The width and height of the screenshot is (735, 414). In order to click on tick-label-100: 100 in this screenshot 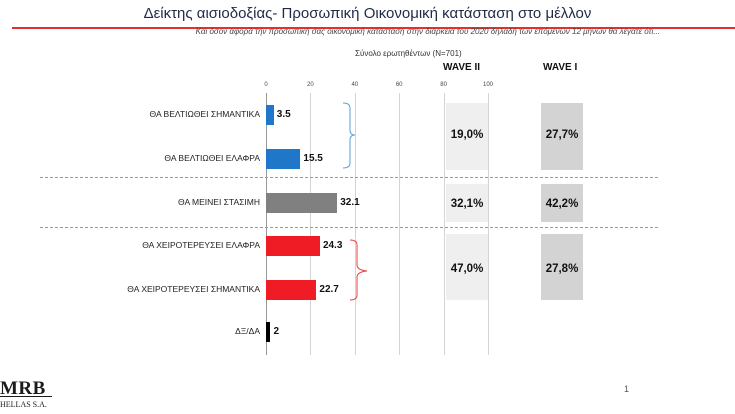, I will do `click(488, 85)`.